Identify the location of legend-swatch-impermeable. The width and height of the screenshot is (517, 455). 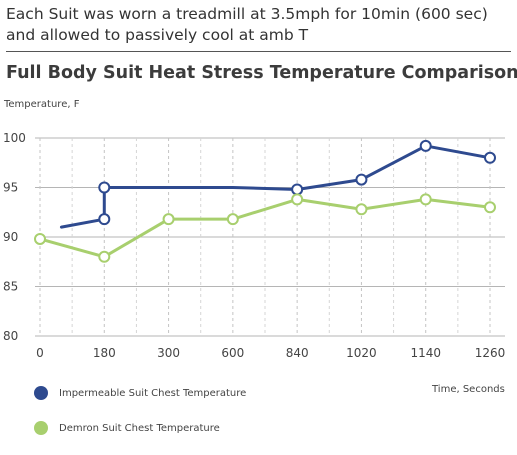
(41, 393).